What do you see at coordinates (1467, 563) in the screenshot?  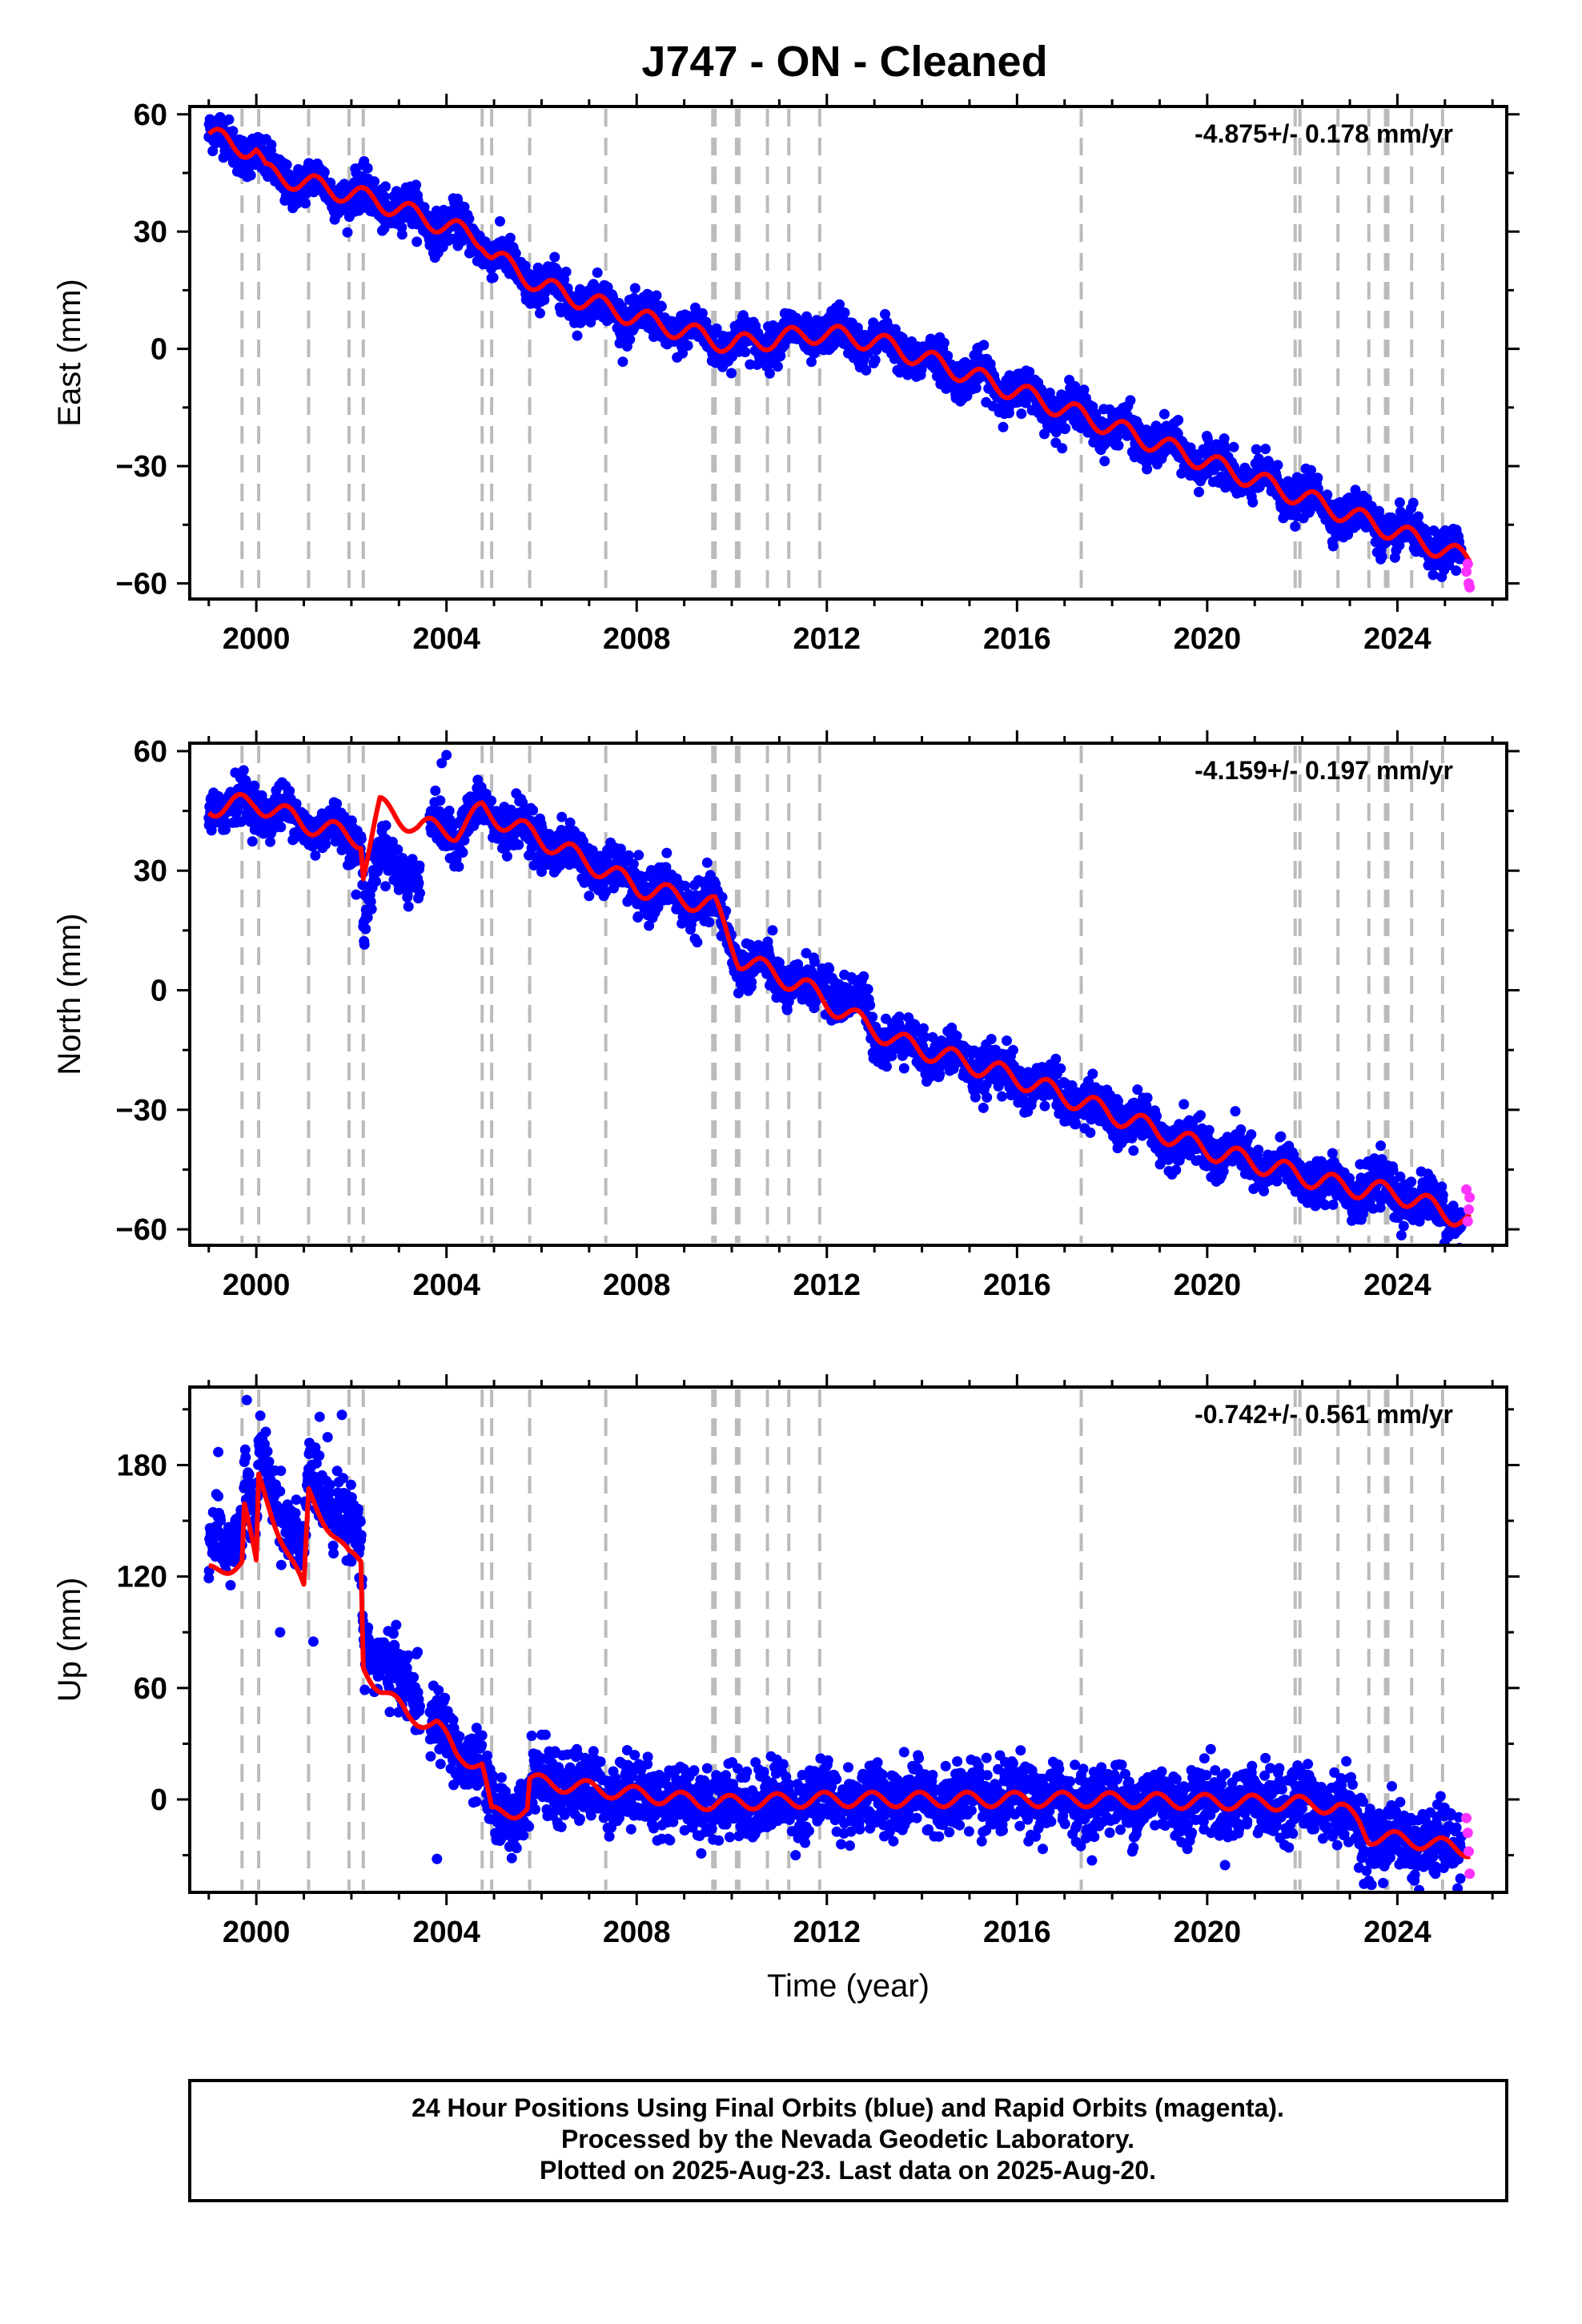 I see `rapid-point` at bounding box center [1467, 563].